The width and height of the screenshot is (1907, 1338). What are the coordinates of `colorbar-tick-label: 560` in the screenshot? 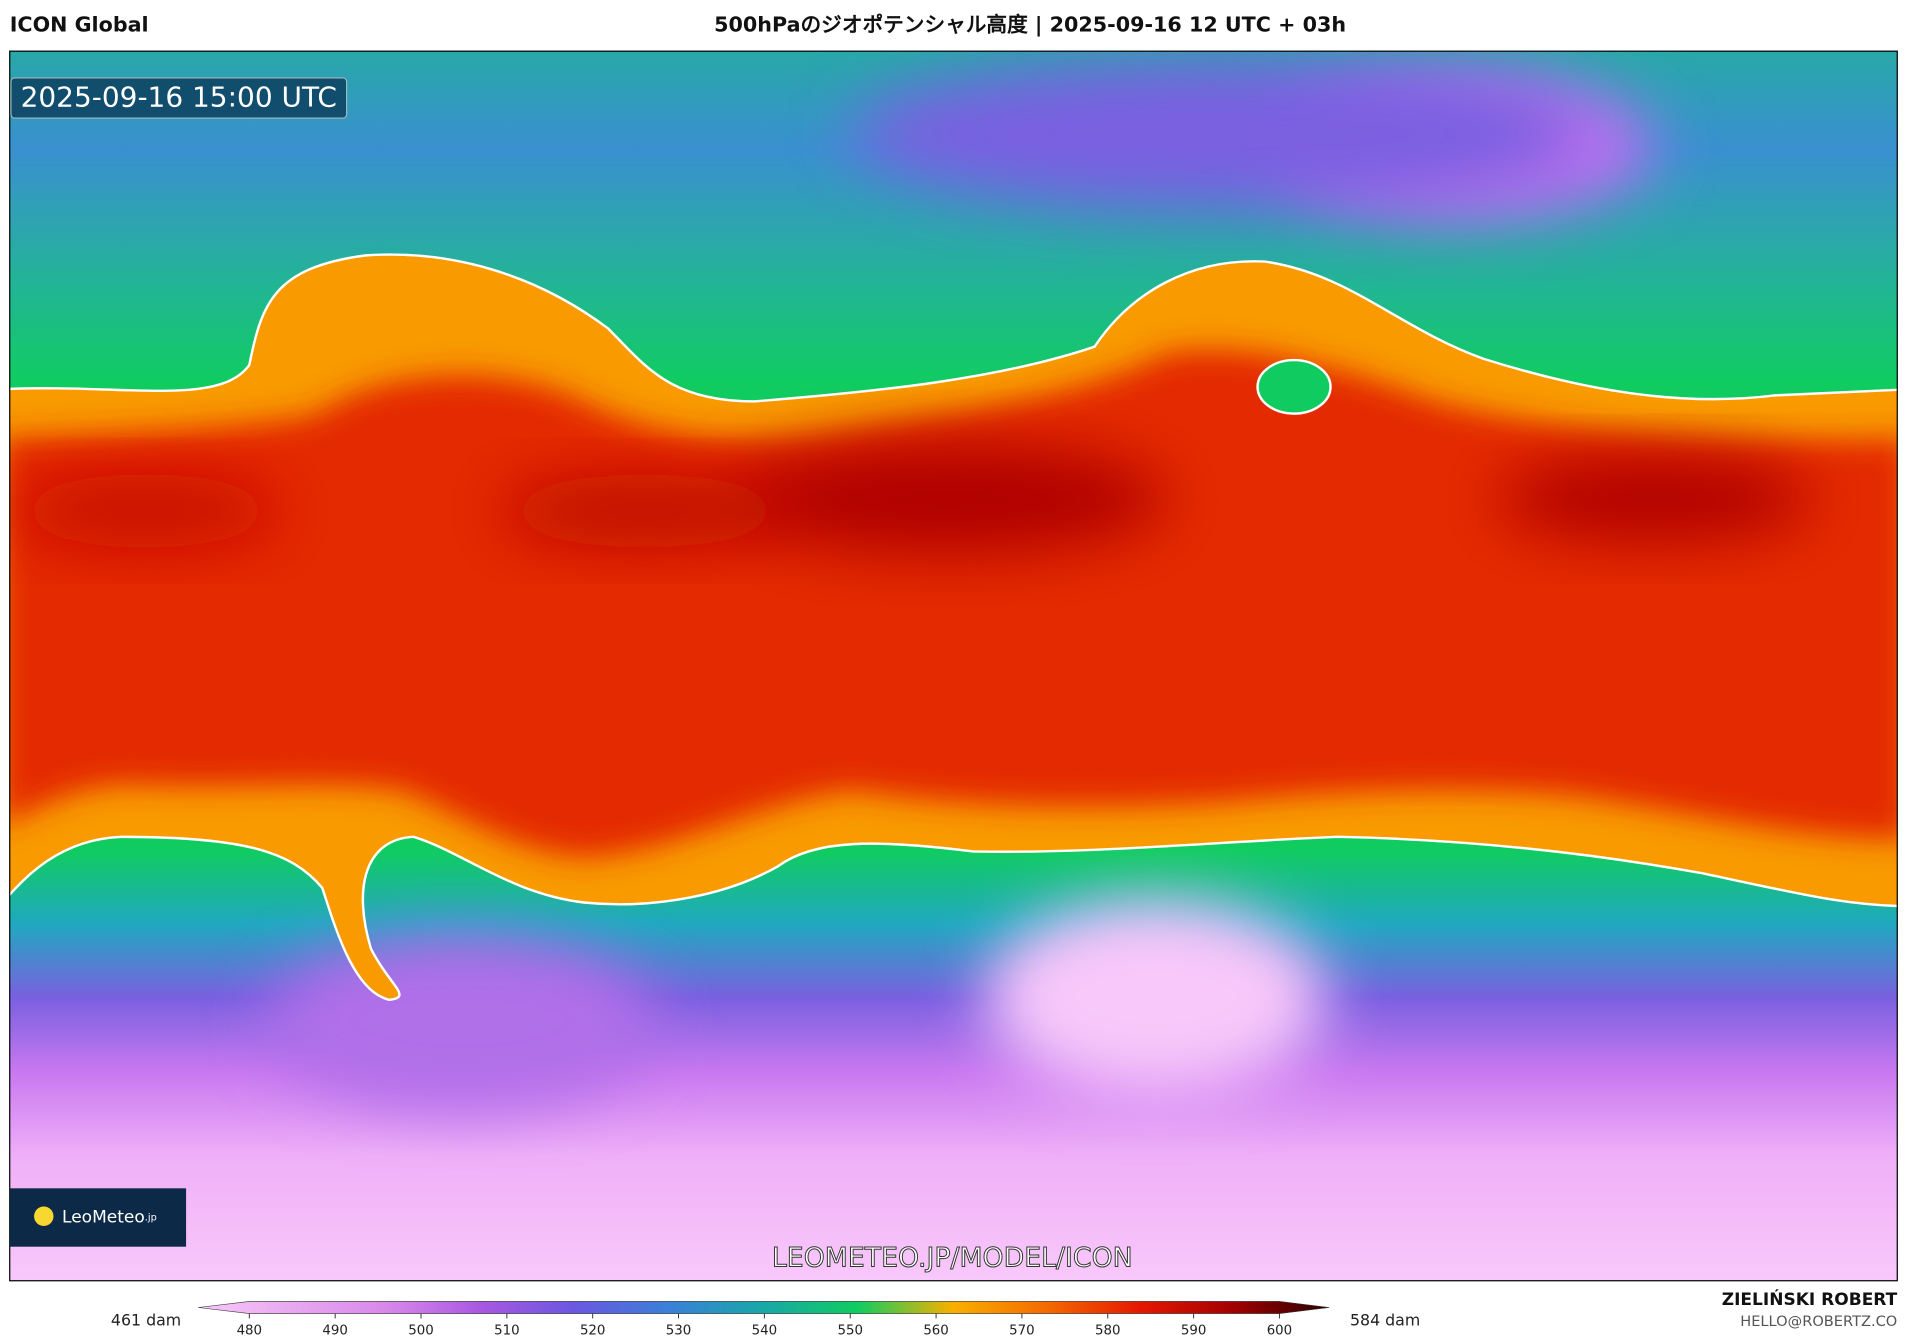 It's located at (936, 1331).